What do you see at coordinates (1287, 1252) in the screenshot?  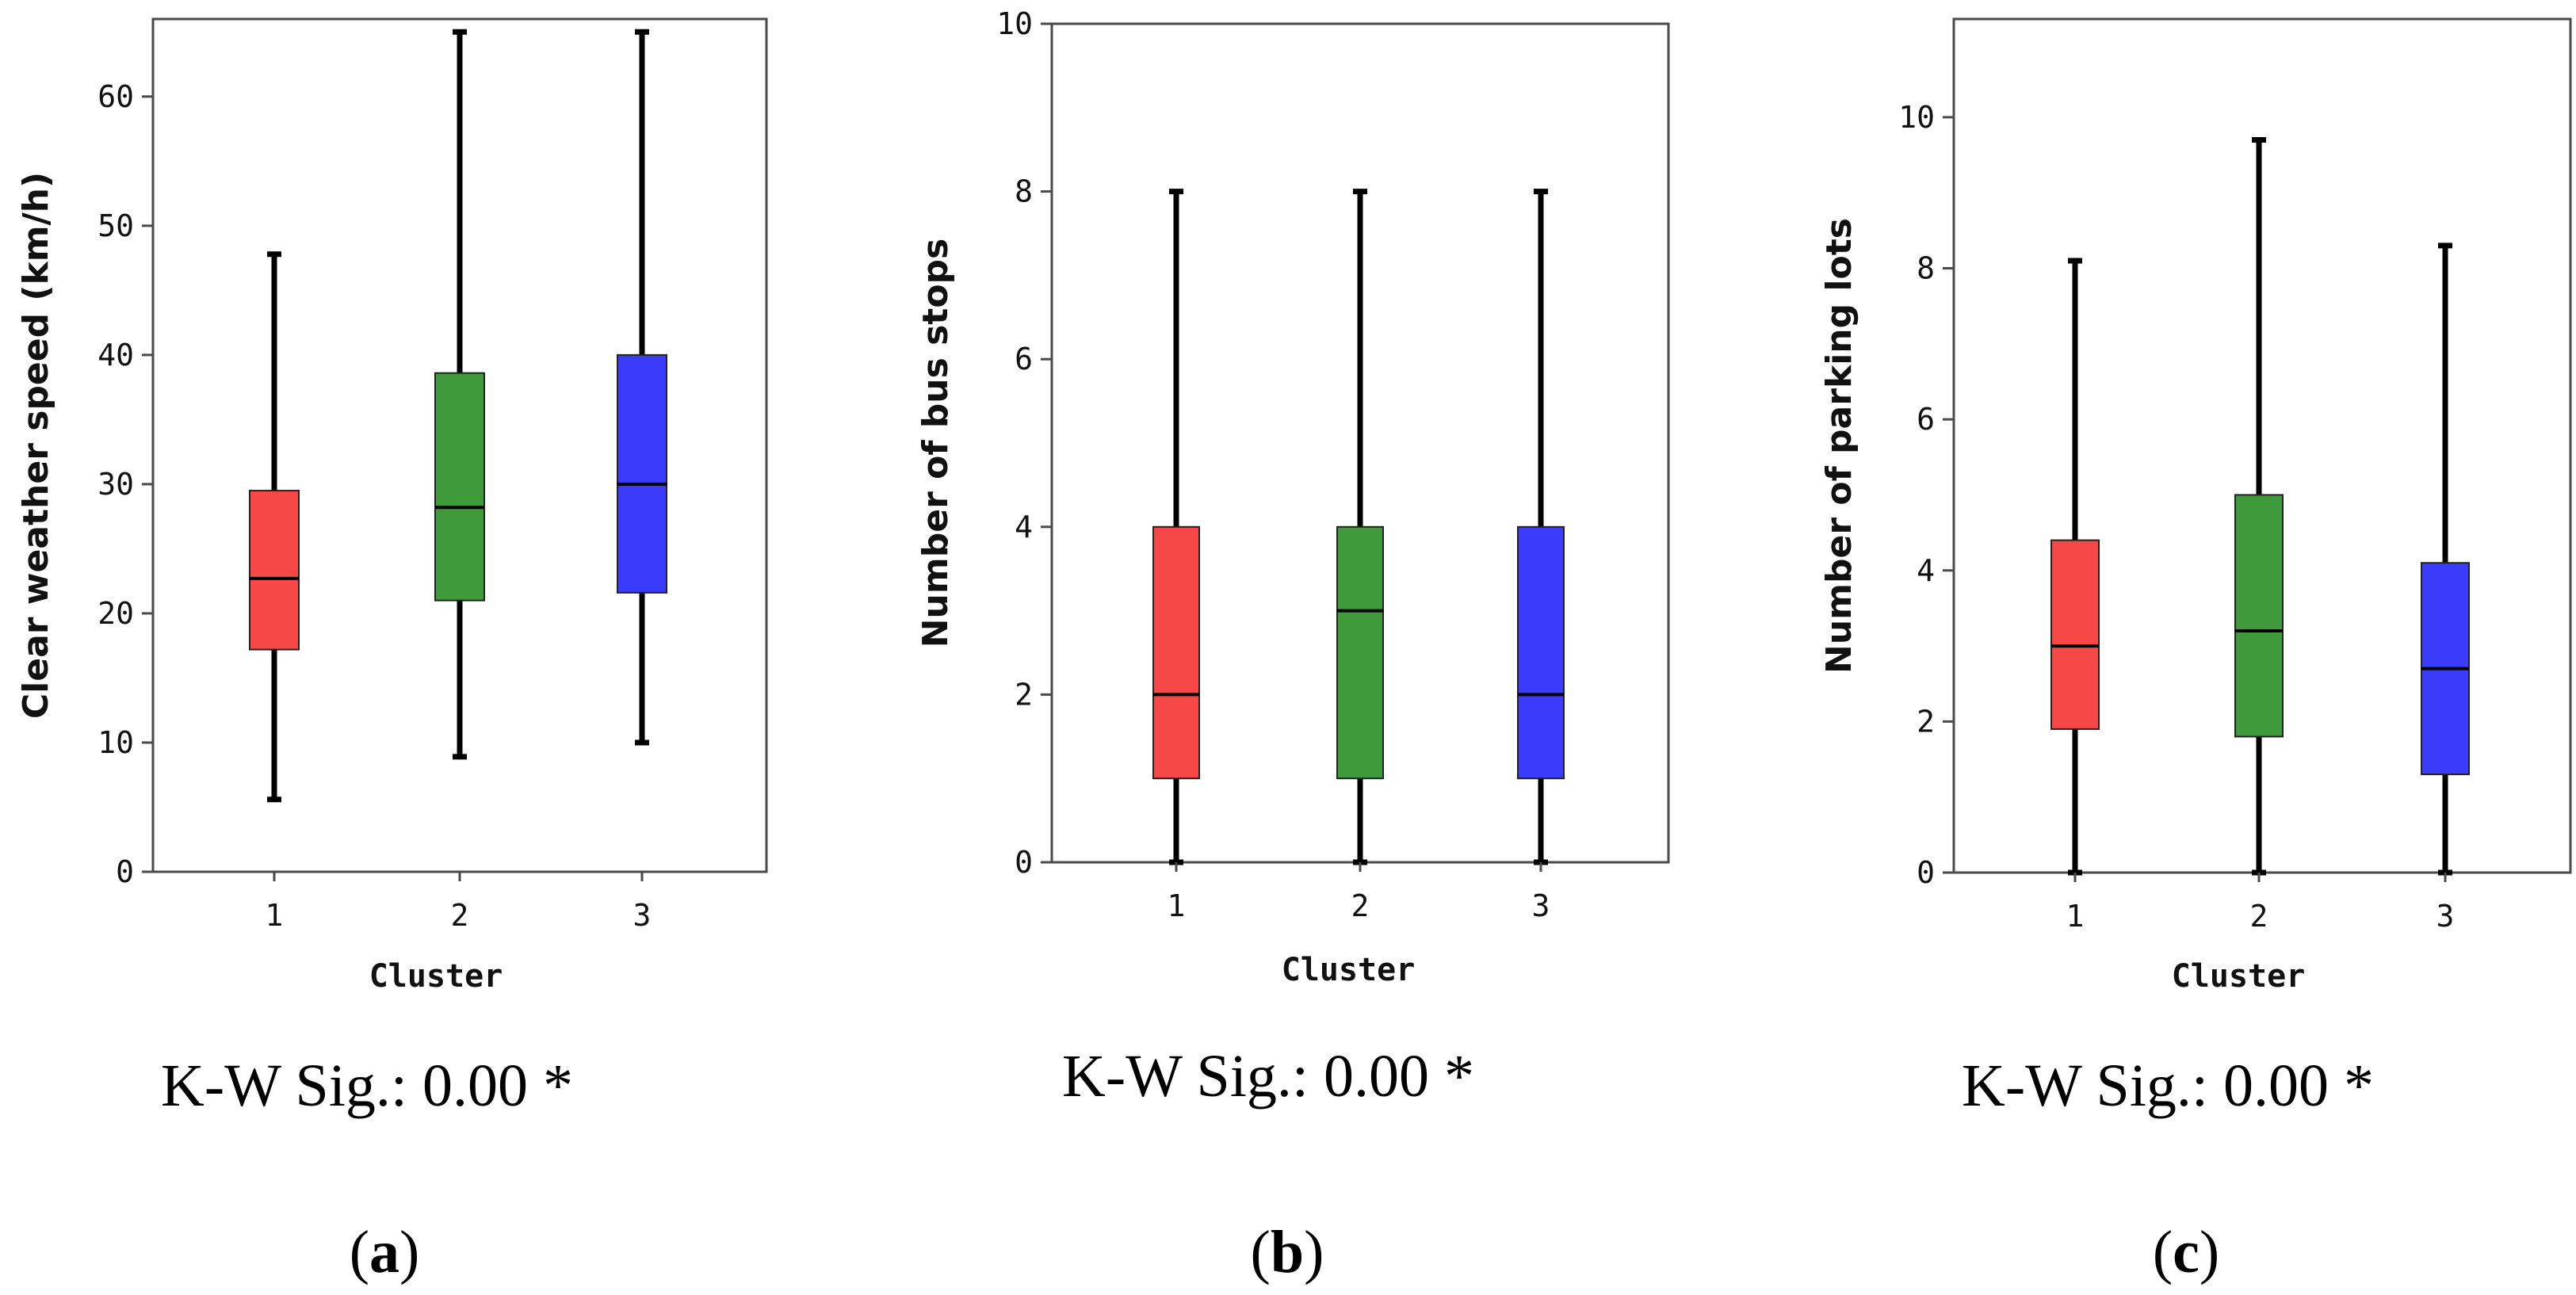 I see `panel-letter: (b)` at bounding box center [1287, 1252].